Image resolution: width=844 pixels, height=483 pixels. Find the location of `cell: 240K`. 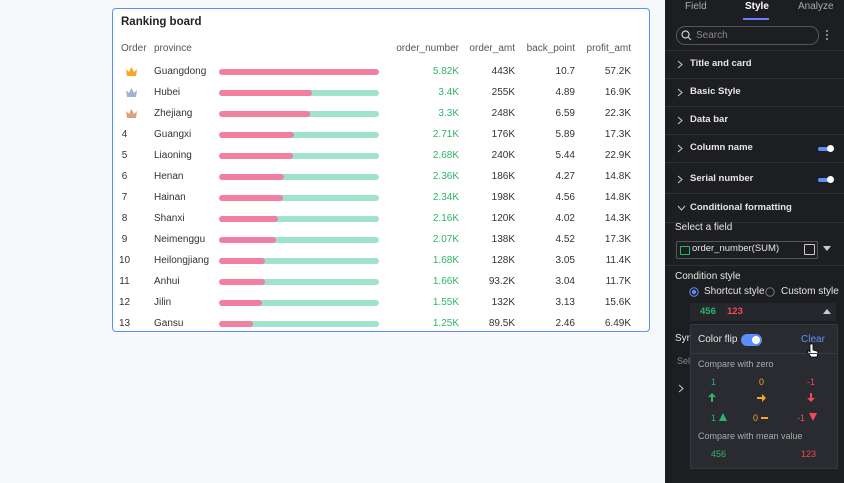

cell: 240K is located at coordinates (503, 155).